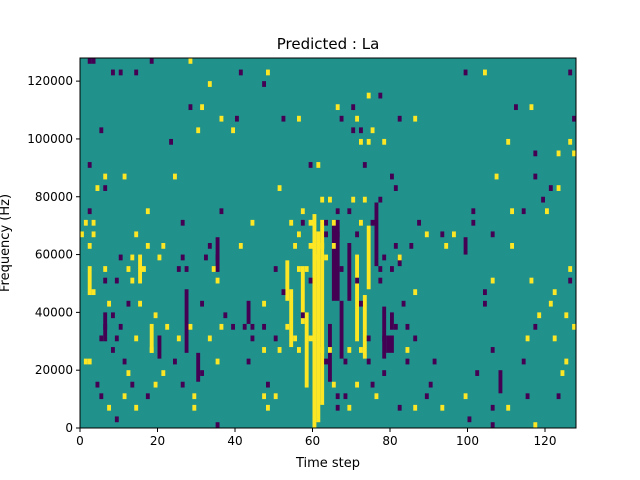 This screenshot has height=480, width=640. Describe the element at coordinates (316, 438) in the screenshot. I see `x-axis-ticks: 0 20 40 60 80 100 120` at that location.